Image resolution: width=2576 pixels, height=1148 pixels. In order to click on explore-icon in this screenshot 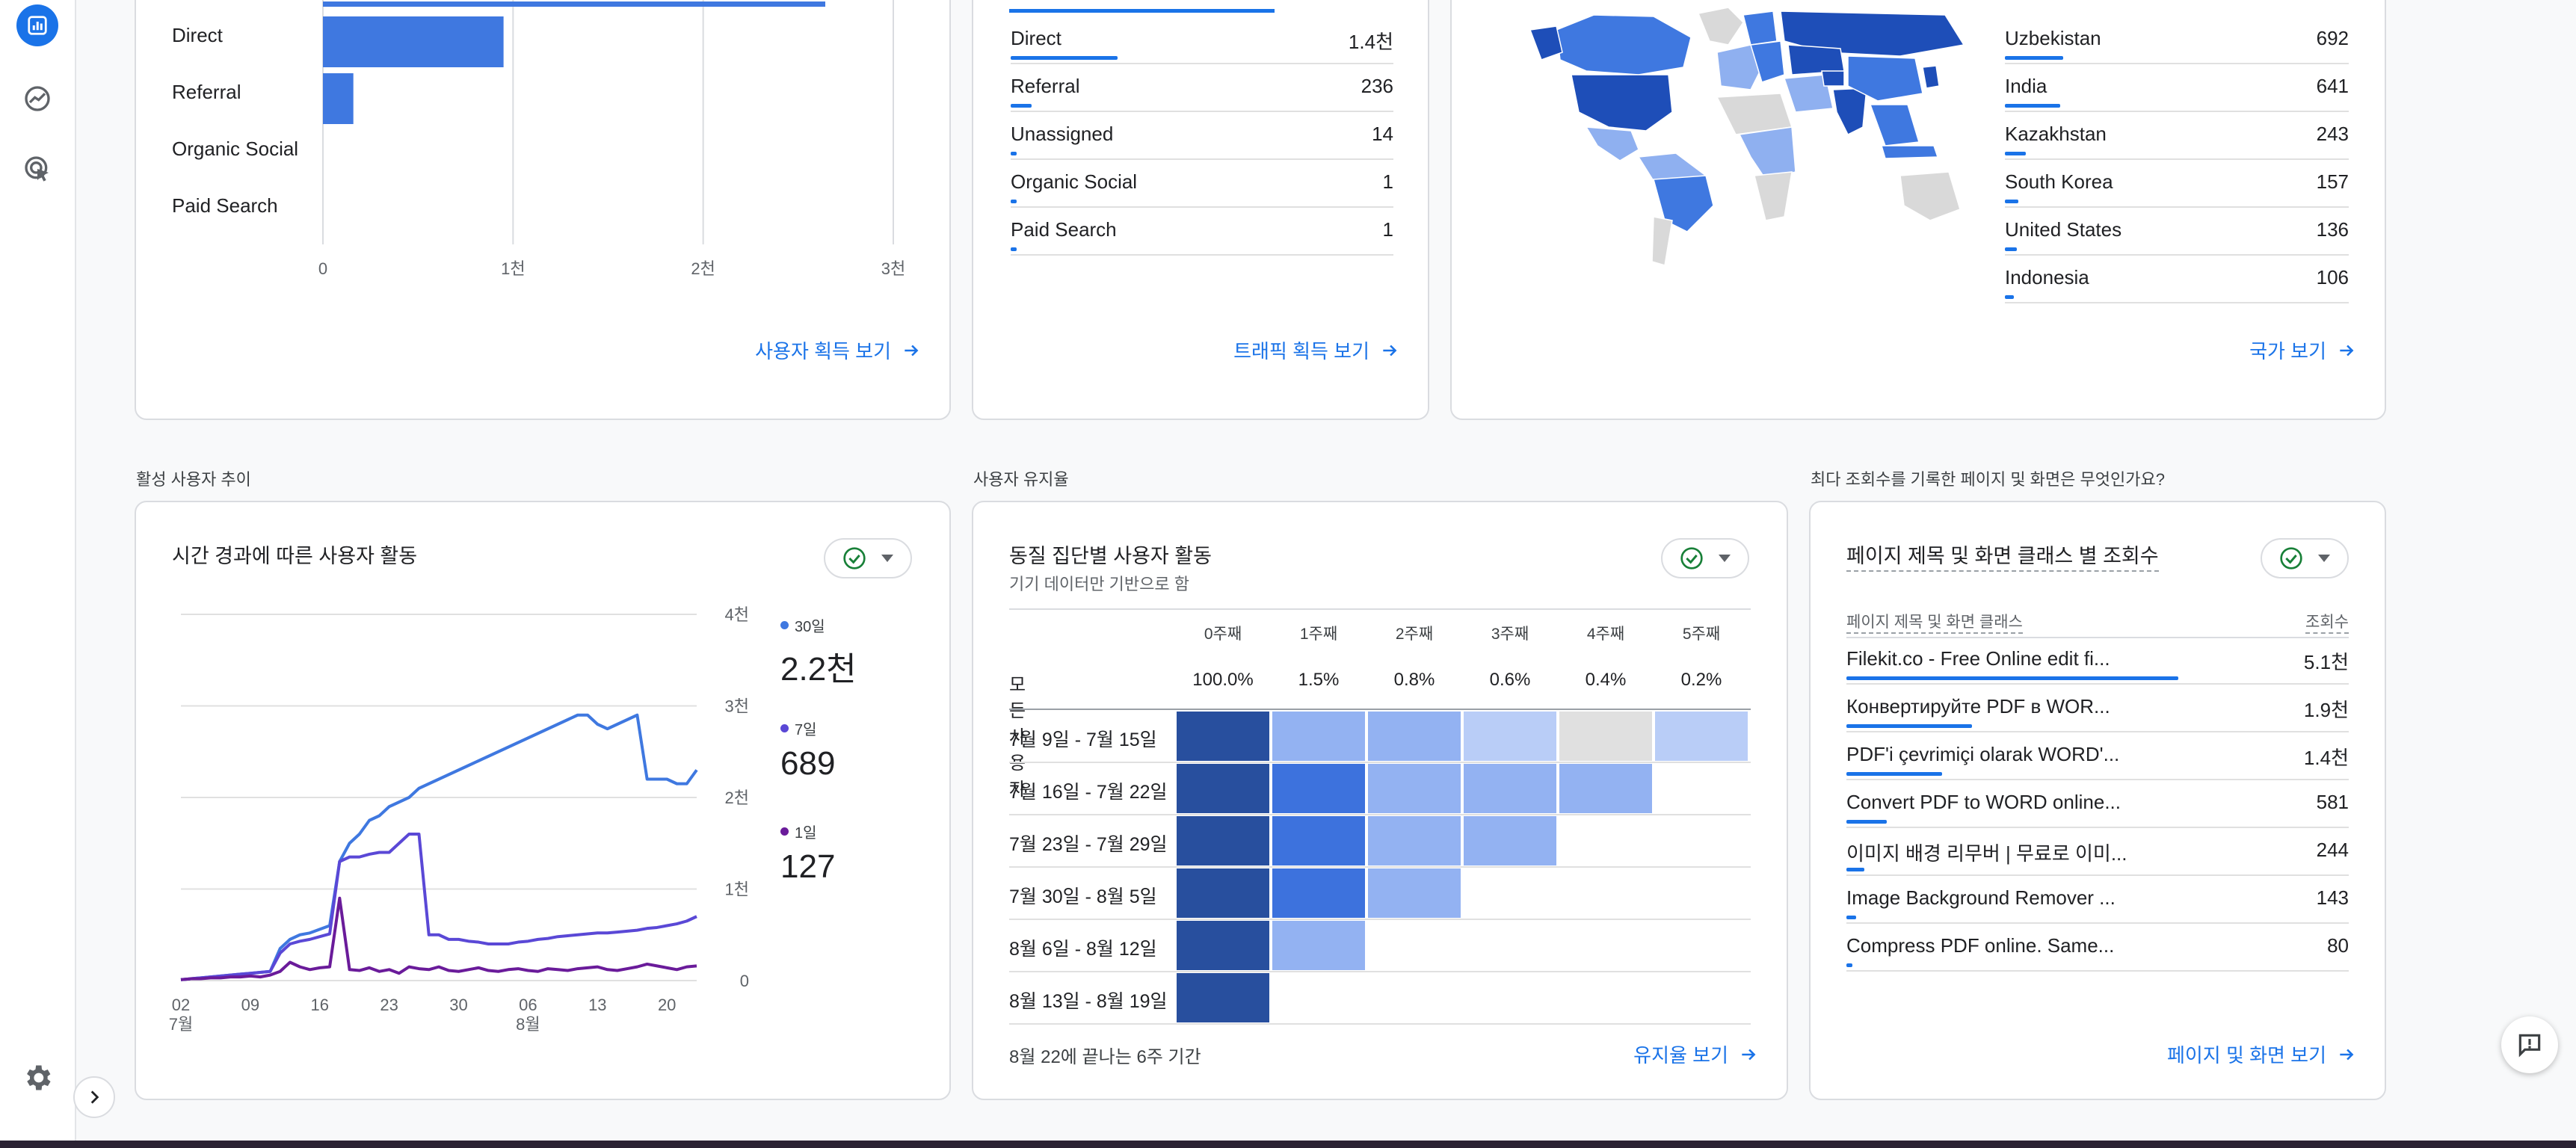, I will do `click(37, 99)`.